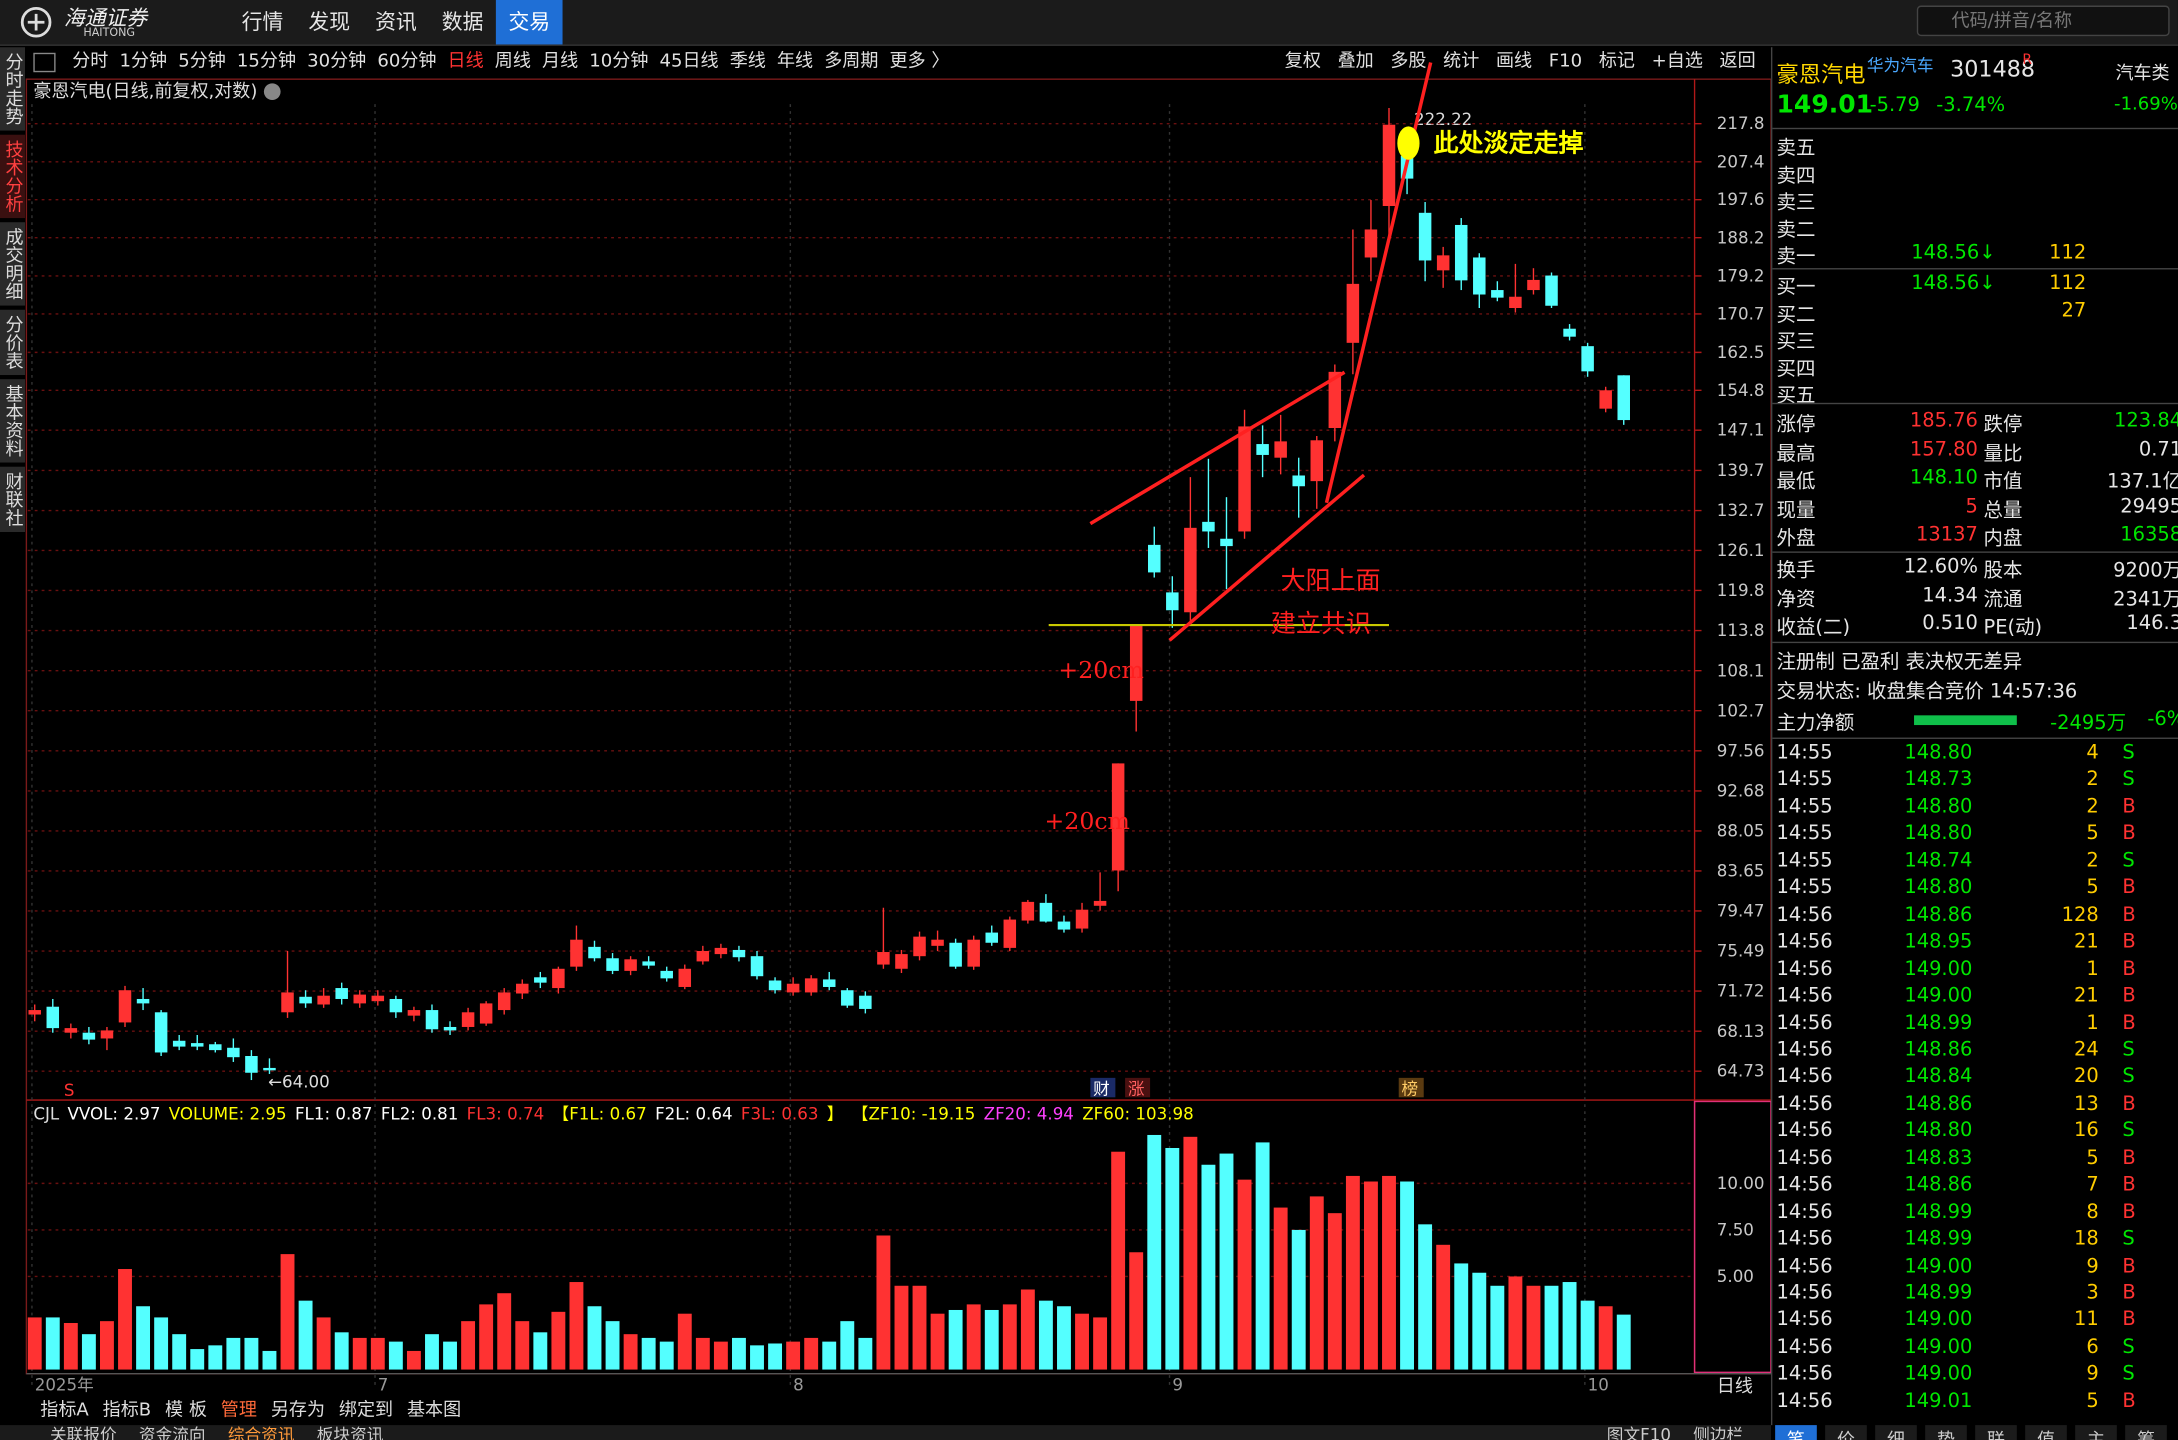 This screenshot has width=2178, height=1440. I want to click on bottom-tab: 关联报价, so click(83, 1432).